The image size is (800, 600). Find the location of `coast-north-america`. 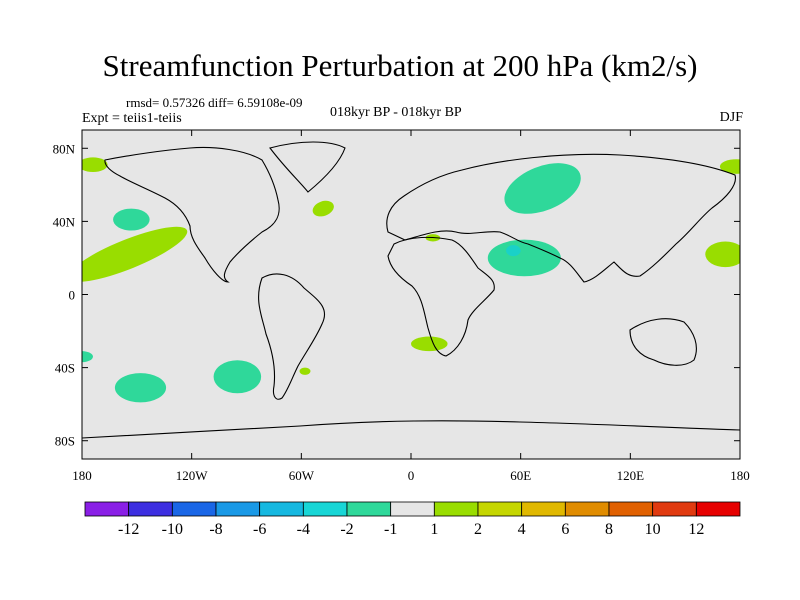

coast-north-america is located at coordinates (192, 215).